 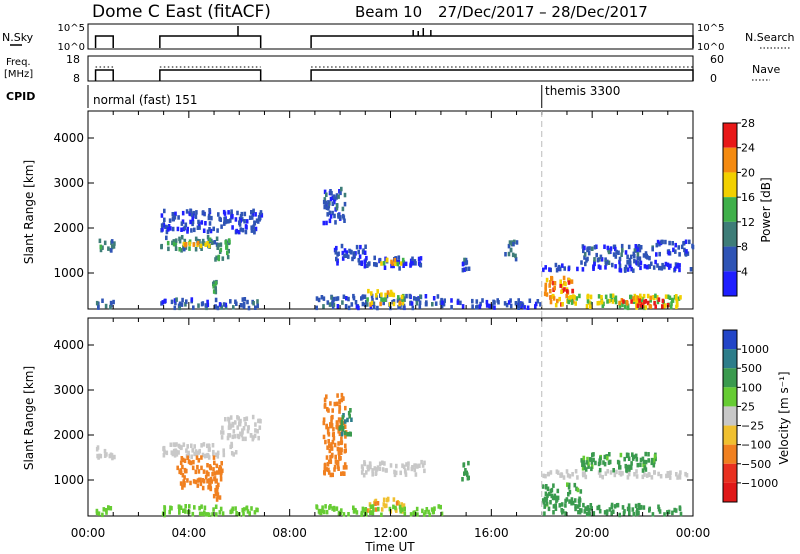 What do you see at coordinates (592, 533) in the screenshot?
I see `x-tick-label: 20:00` at bounding box center [592, 533].